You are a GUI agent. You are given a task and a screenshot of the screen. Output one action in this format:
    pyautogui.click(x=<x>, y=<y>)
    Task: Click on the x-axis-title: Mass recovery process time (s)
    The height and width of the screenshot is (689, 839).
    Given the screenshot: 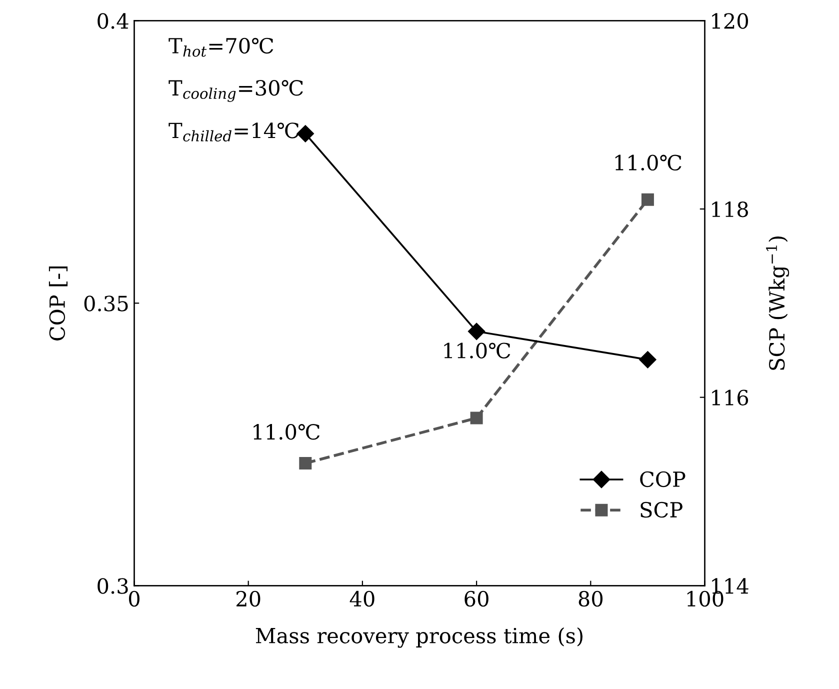 What is the action you would take?
    pyautogui.click(x=419, y=637)
    